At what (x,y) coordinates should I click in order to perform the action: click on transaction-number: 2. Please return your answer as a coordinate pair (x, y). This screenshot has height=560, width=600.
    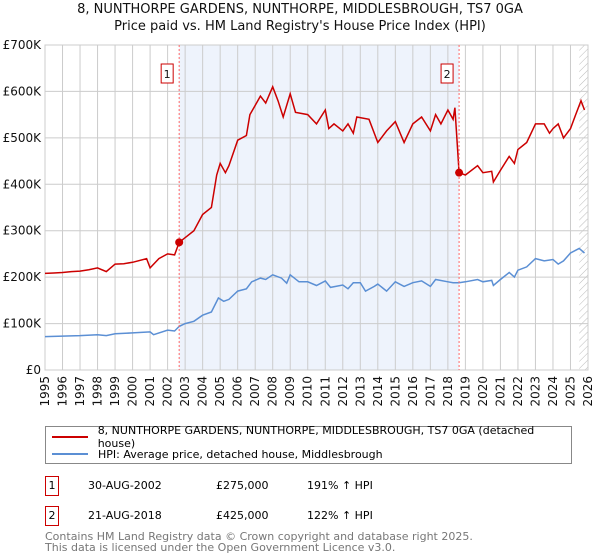
    Looking at the image, I should click on (52, 516).